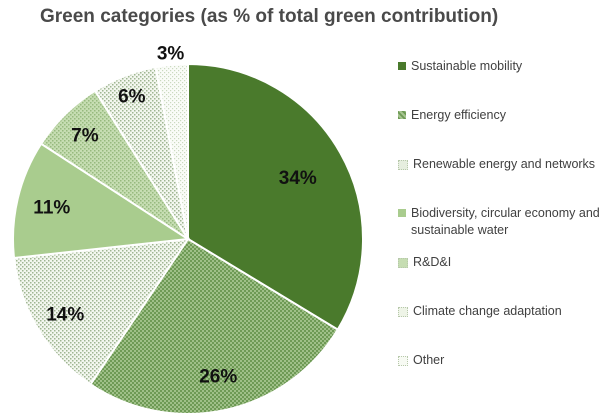 The height and width of the screenshot is (416, 610). What do you see at coordinates (429, 360) in the screenshot?
I see `legend-label: Other` at bounding box center [429, 360].